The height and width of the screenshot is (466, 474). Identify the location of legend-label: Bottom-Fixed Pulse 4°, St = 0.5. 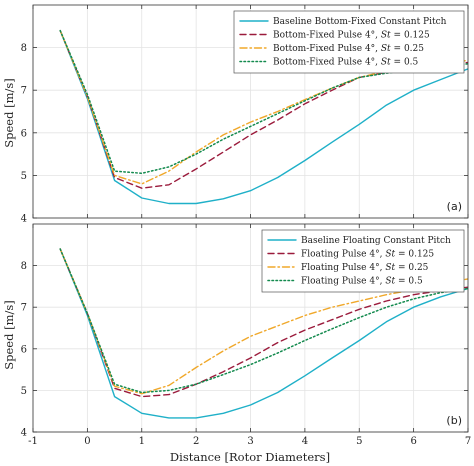
(346, 63).